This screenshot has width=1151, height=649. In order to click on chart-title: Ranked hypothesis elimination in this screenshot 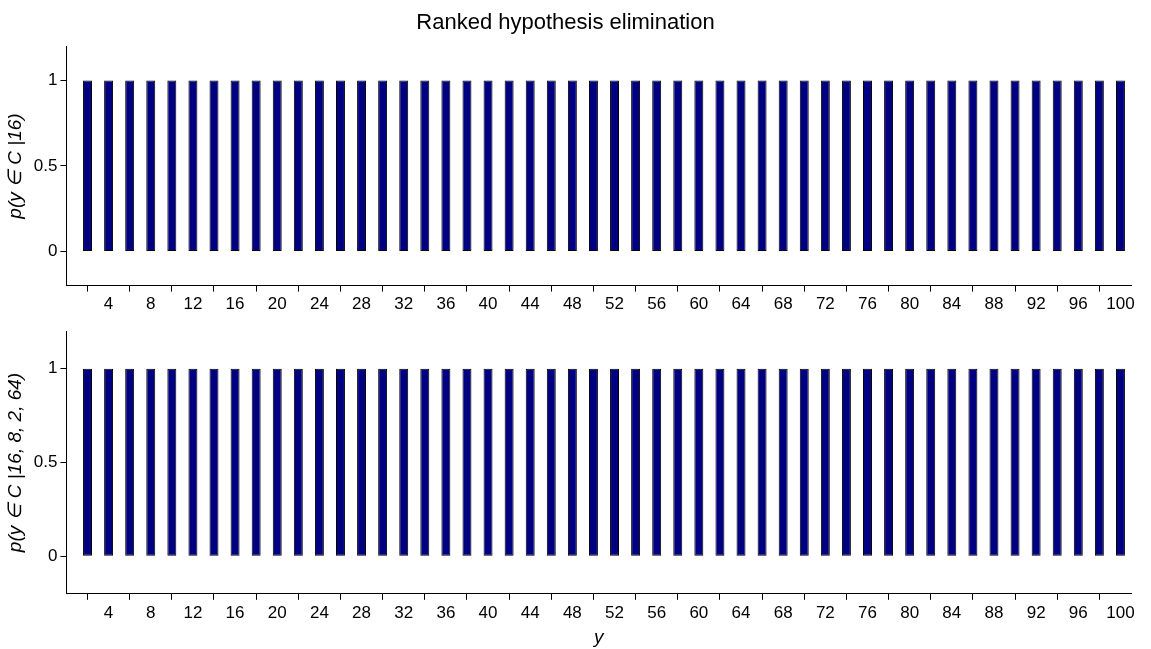, I will do `click(565, 22)`.